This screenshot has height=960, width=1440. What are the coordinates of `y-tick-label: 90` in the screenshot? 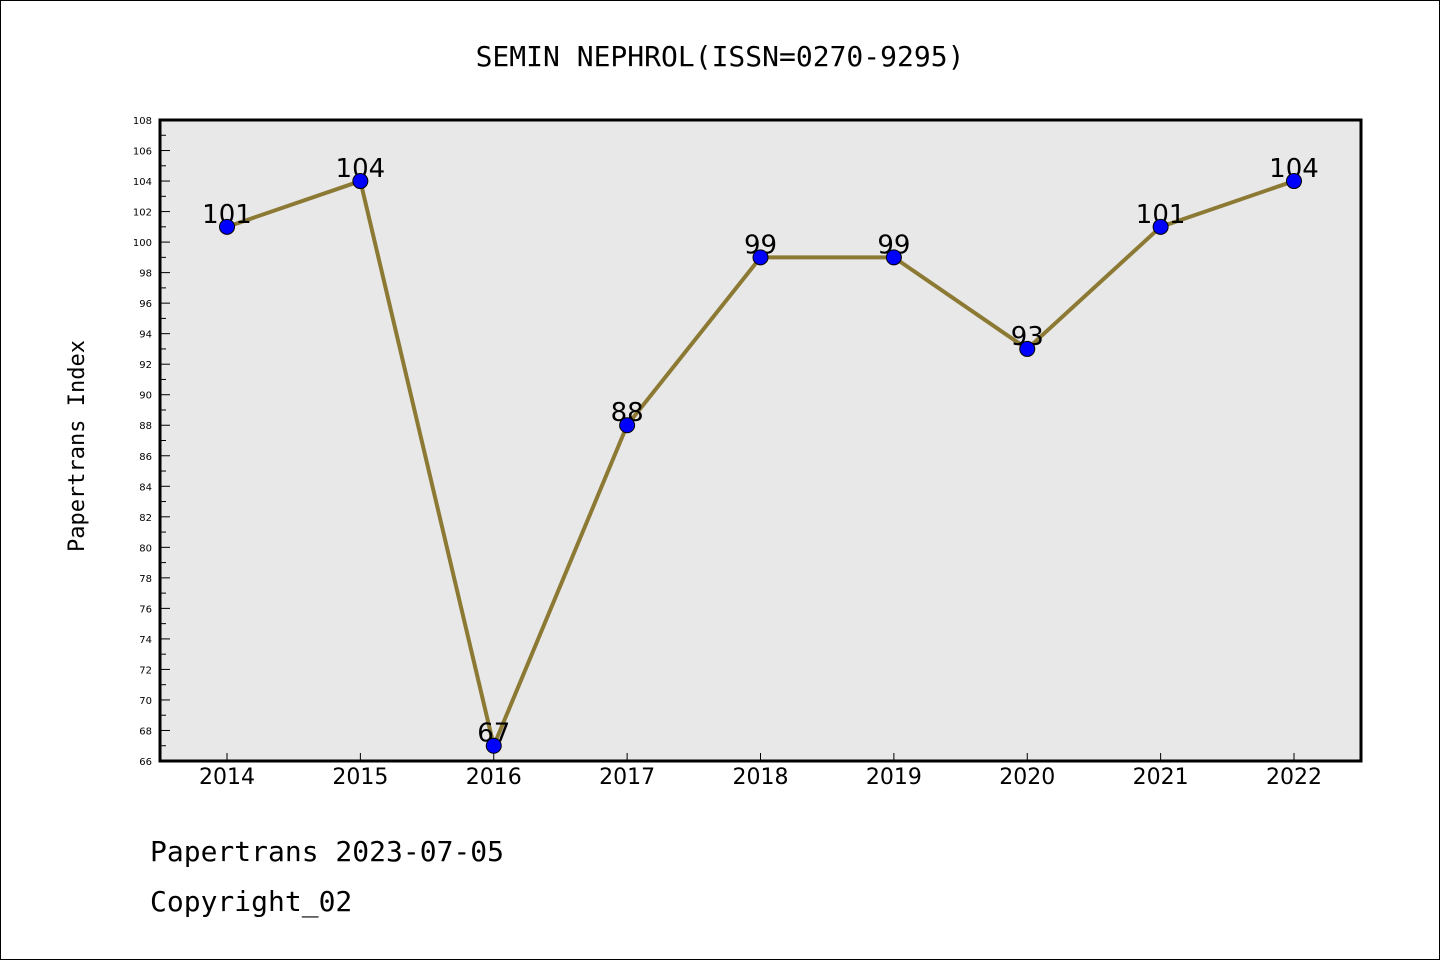 It's located at (145, 396).